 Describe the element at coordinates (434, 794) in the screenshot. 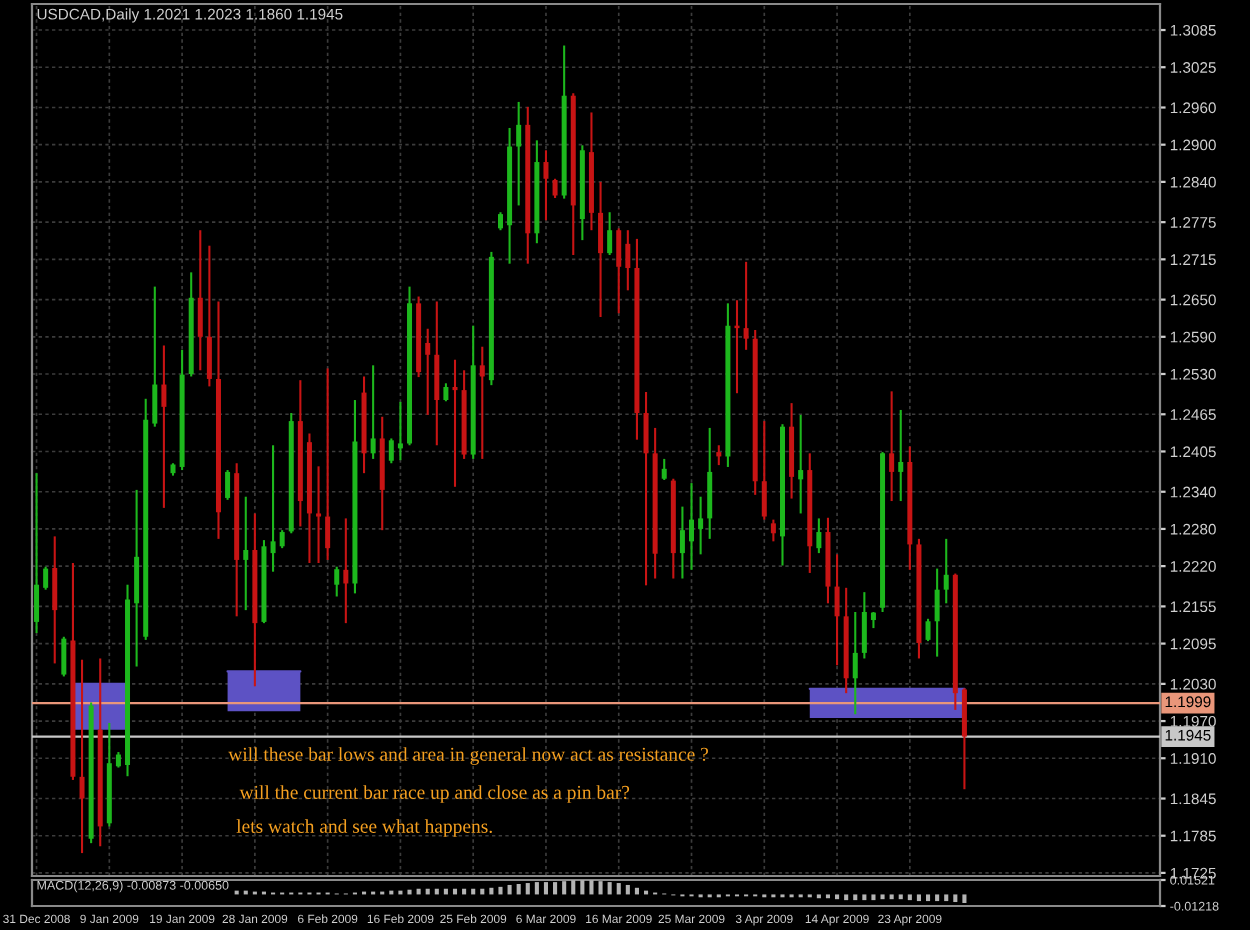

I see `annotation: will the current bar race up and close as a pin bar?` at that location.